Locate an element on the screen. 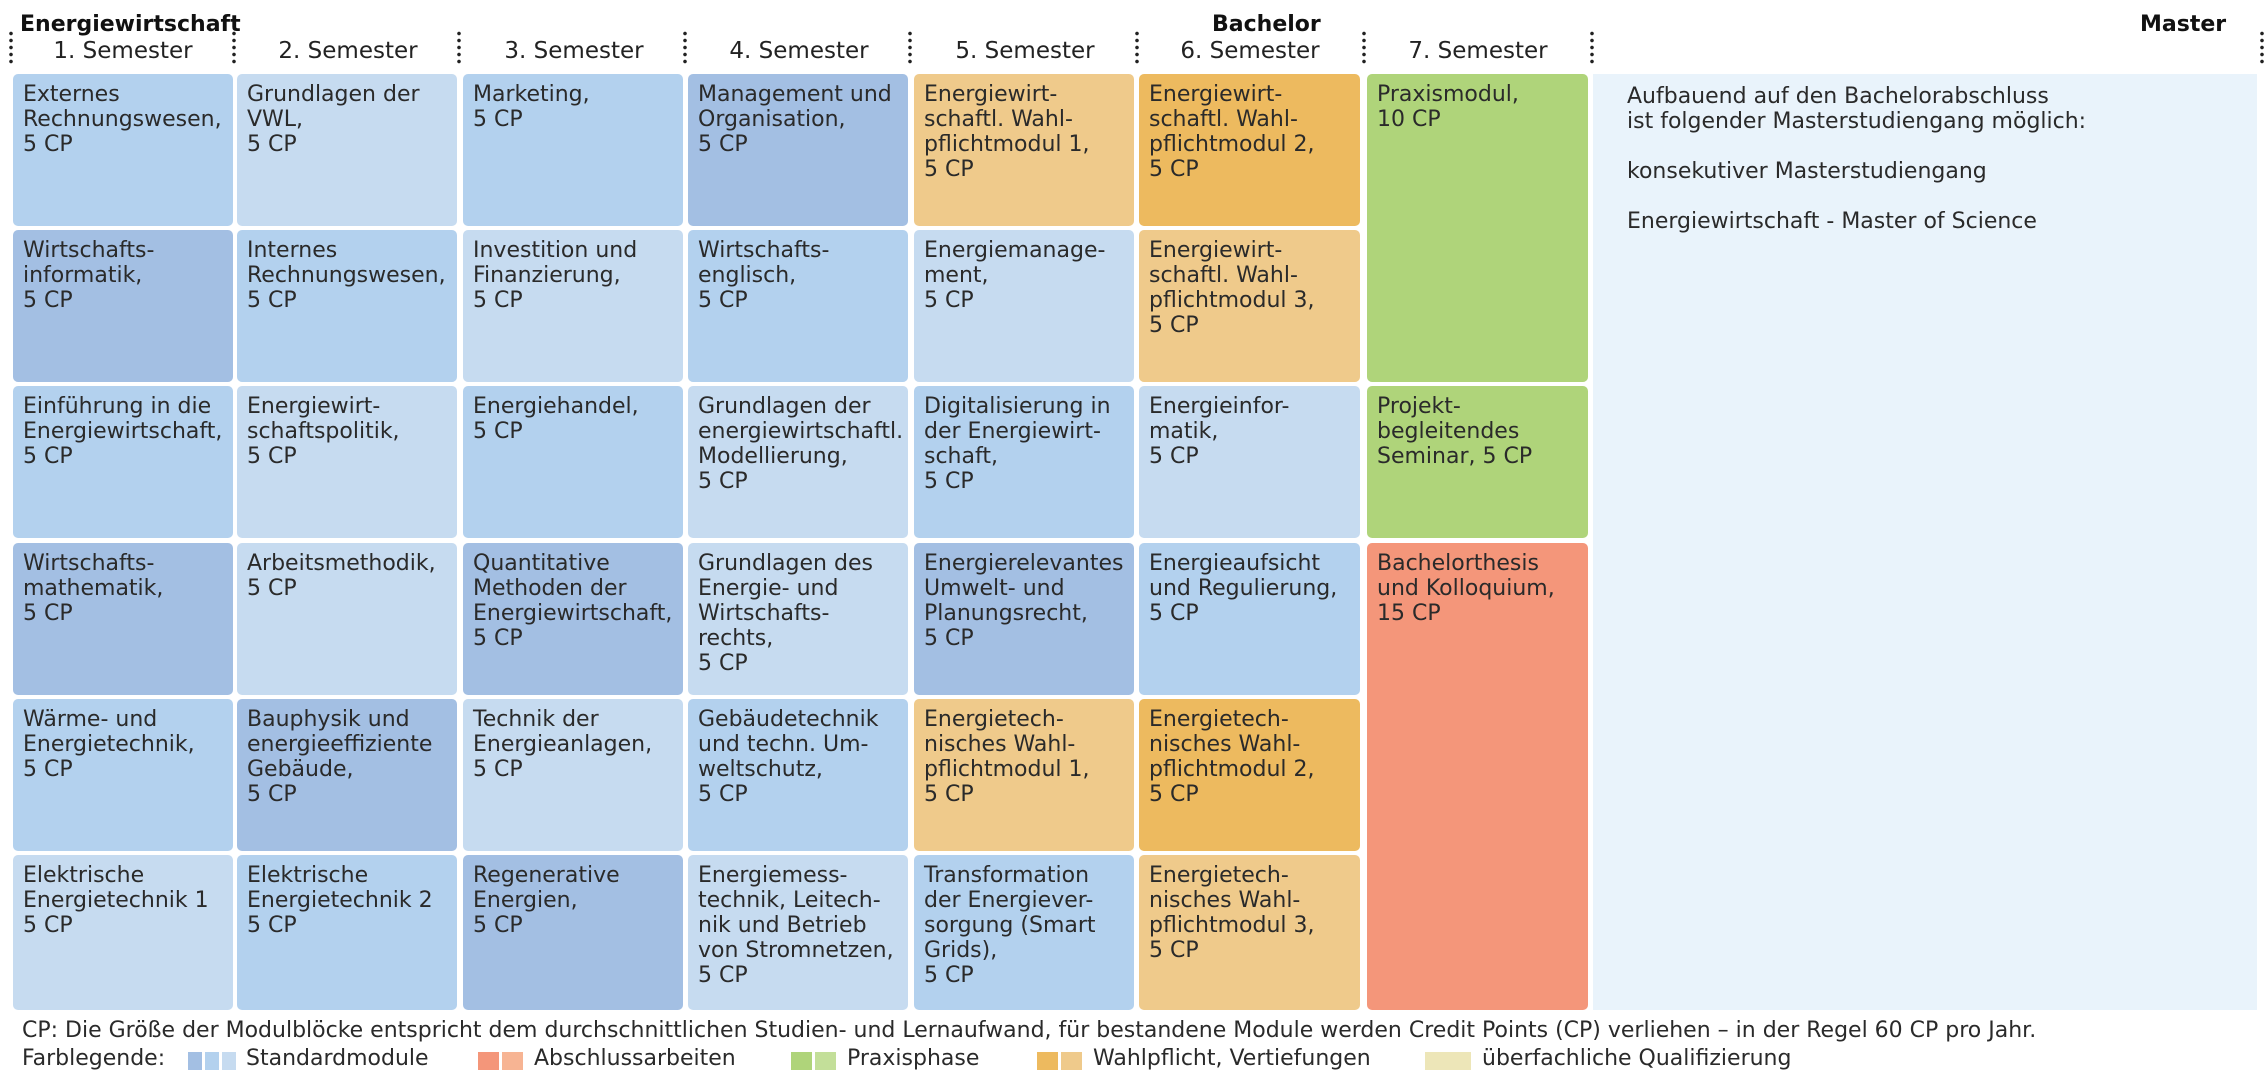  legend-swatch-standard is located at coordinates (212, 1061).